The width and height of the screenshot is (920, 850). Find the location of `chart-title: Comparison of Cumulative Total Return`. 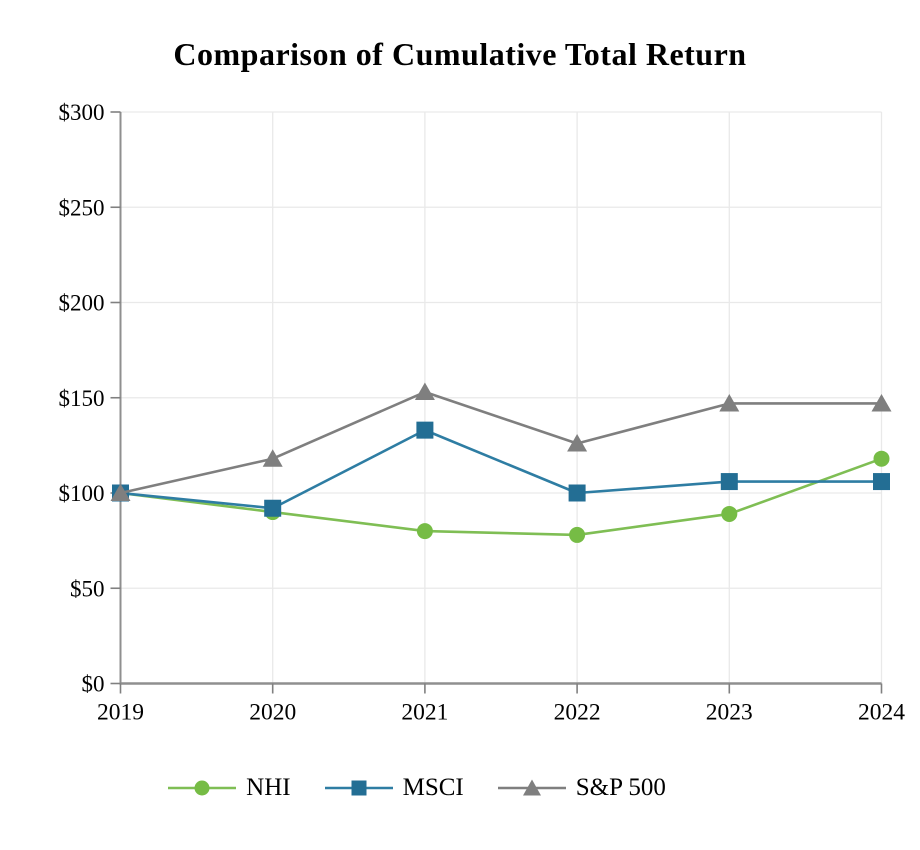

chart-title: Comparison of Cumulative Total Return is located at coordinates (460, 54).